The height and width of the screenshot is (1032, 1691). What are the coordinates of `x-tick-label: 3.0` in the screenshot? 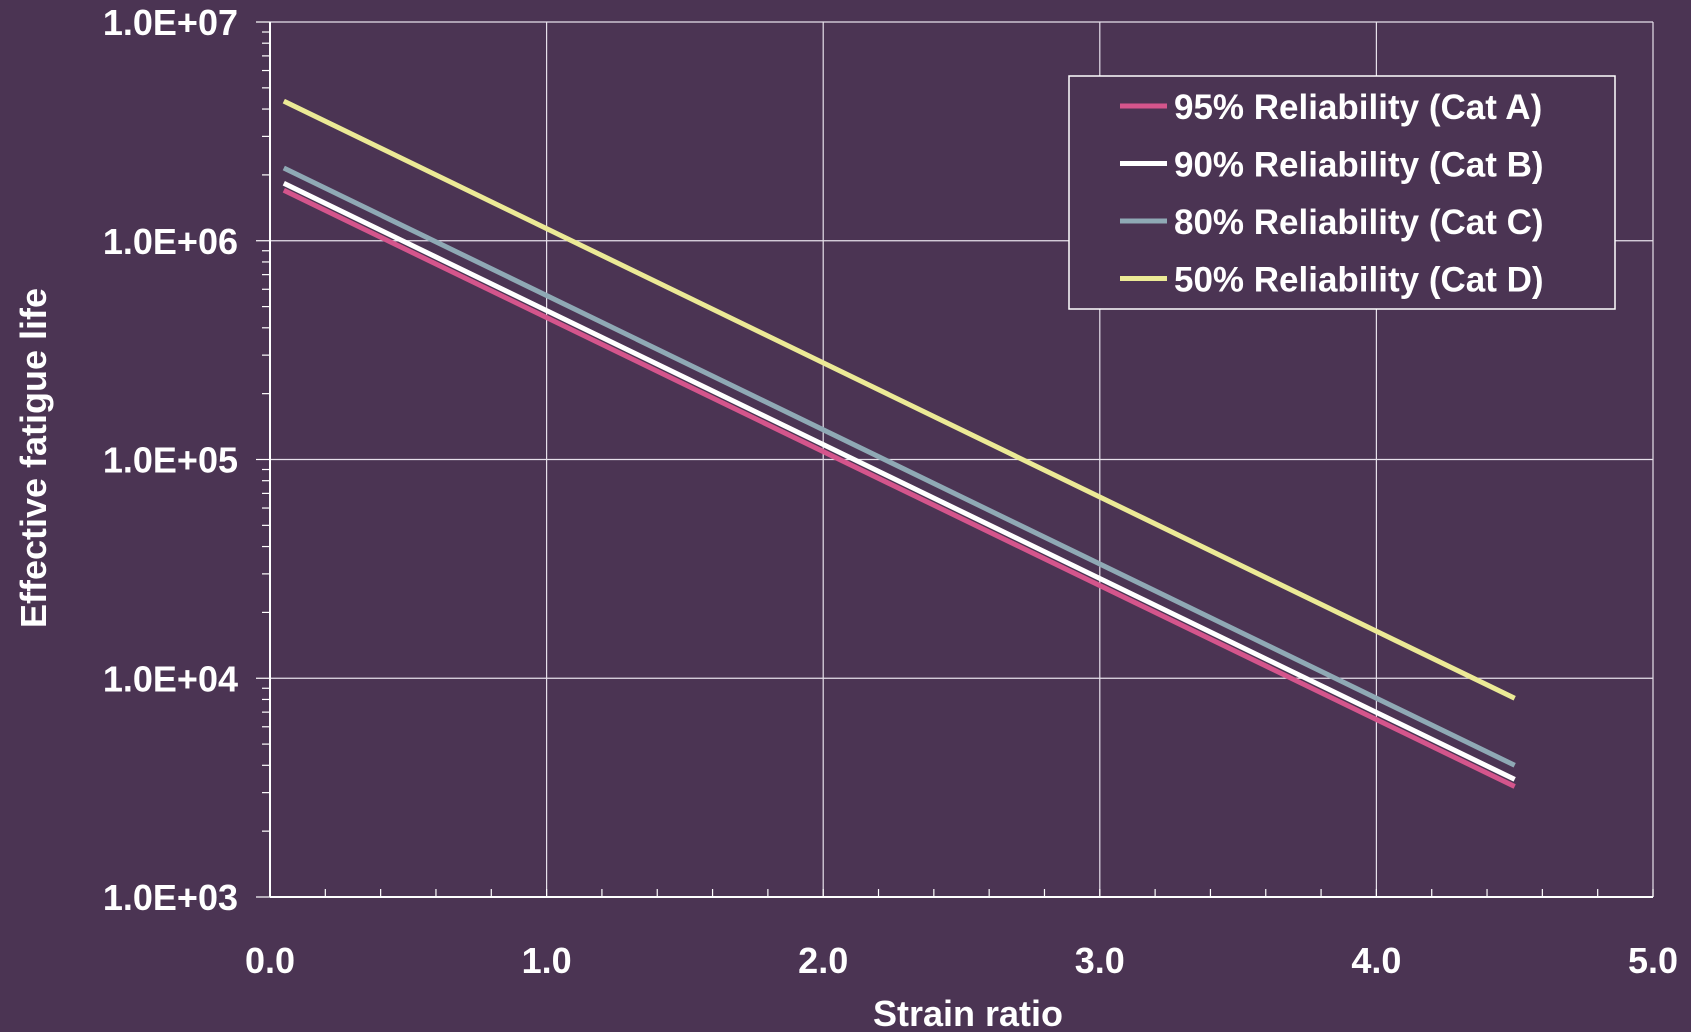 It's located at (1100, 960).